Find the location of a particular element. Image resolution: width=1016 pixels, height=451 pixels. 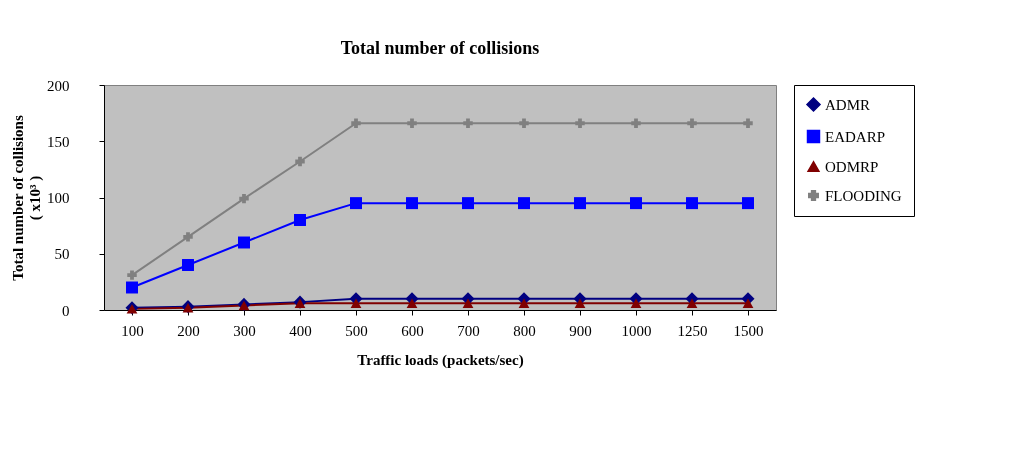

x-tick-label: 900 is located at coordinates (580, 330).